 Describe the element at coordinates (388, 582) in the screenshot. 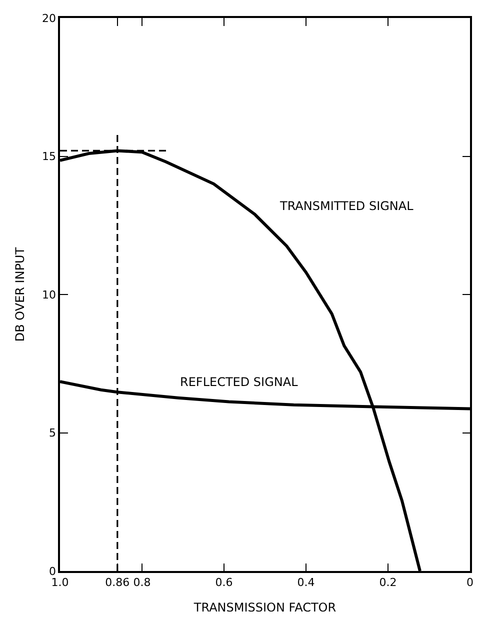

I see `x-tick-label: 0.2` at that location.